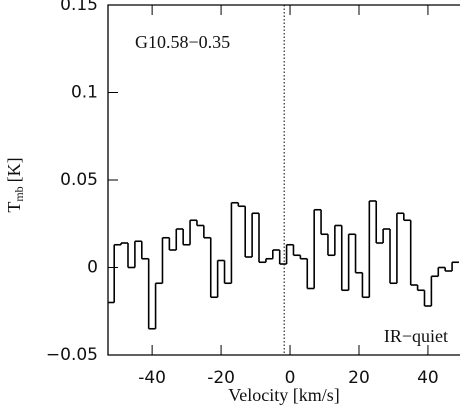  I want to click on y-tick-label: 0.15, so click(79, 7).